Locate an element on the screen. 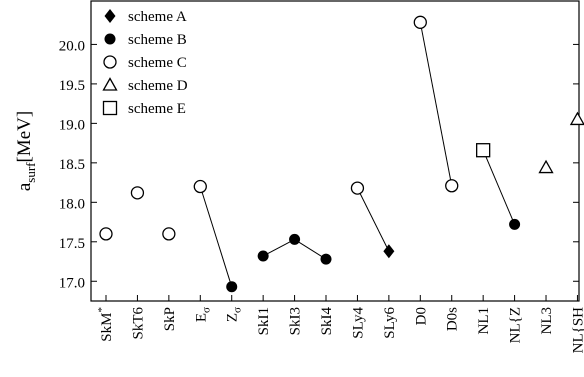 The width and height of the screenshot is (584, 377). x-tick-label: SkM* is located at coordinates (105, 324).